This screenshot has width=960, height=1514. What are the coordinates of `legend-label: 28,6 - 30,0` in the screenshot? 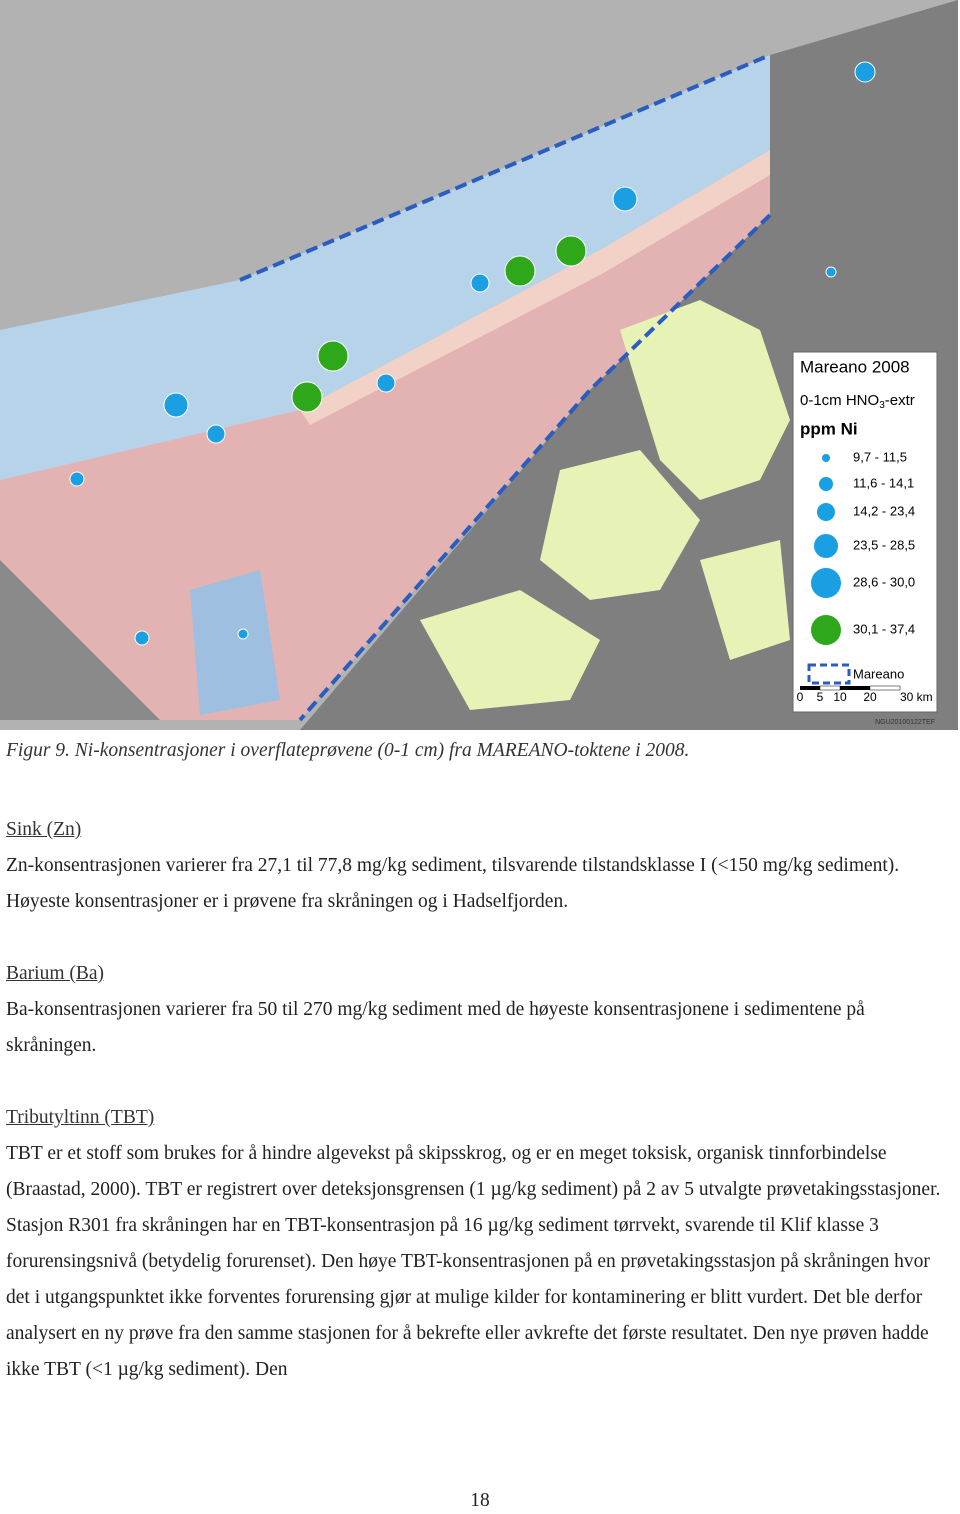 It's located at (884, 581).